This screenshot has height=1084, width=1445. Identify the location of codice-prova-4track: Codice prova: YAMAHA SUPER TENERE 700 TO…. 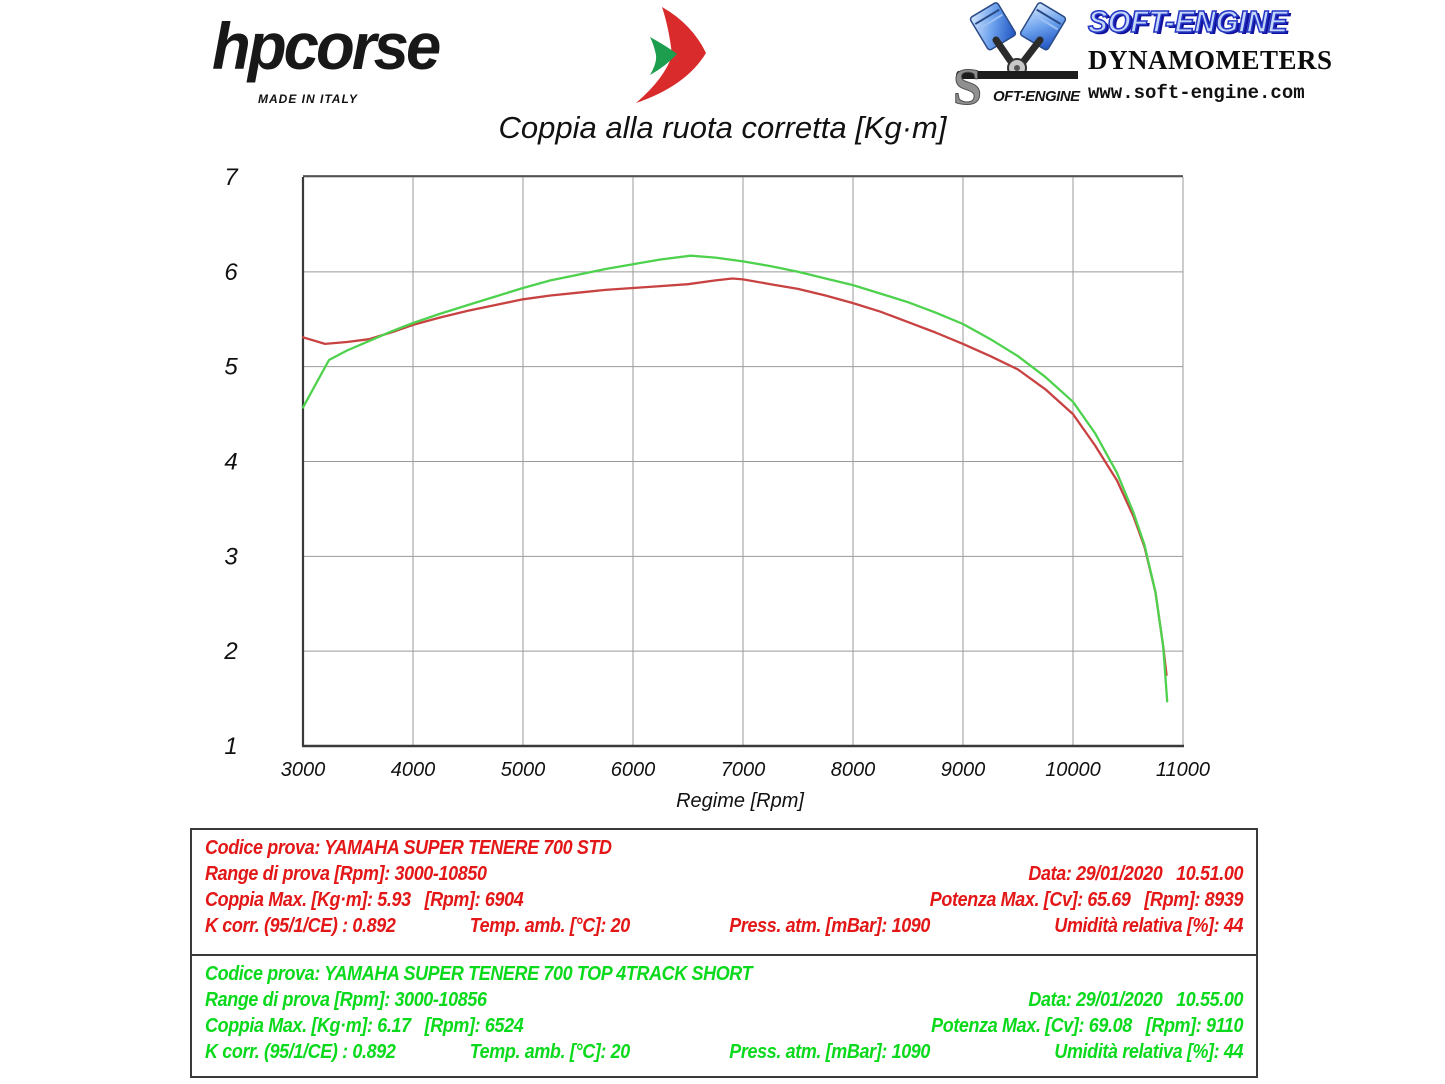
(479, 974).